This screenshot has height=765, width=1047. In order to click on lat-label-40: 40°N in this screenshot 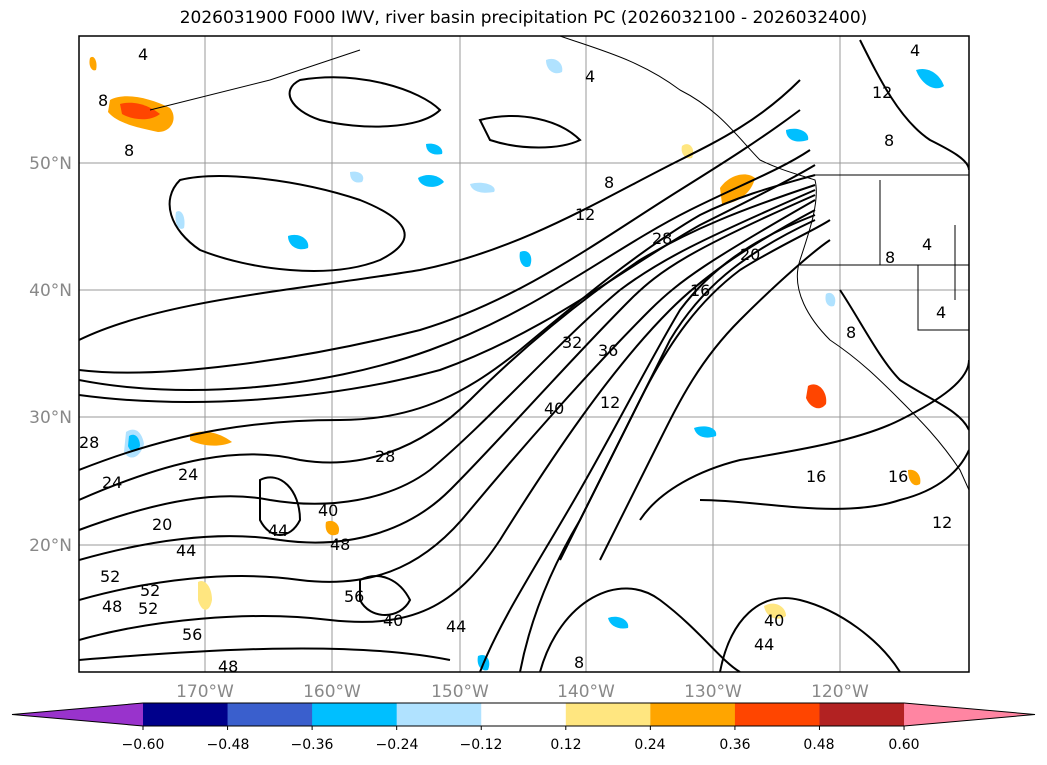, I will do `click(50, 291)`.